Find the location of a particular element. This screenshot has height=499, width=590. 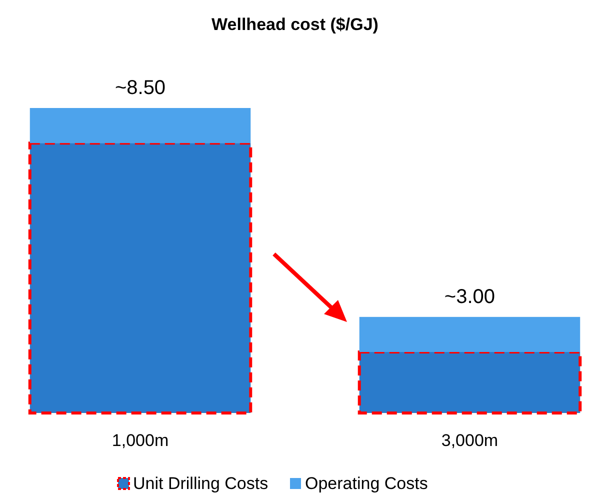

annotation: ~3.00 is located at coordinates (470, 297).